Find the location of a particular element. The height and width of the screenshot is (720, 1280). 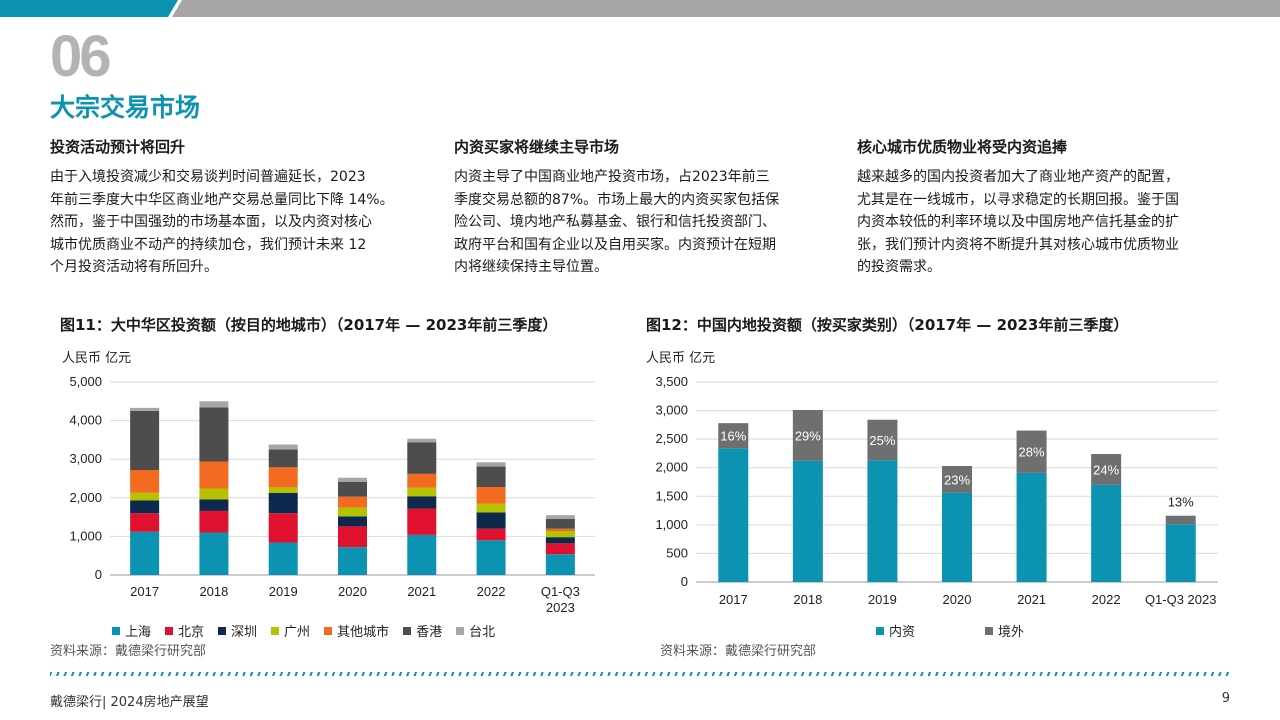

footer-publication: 戴德梁行| 2024房地产展望 is located at coordinates (129, 702).